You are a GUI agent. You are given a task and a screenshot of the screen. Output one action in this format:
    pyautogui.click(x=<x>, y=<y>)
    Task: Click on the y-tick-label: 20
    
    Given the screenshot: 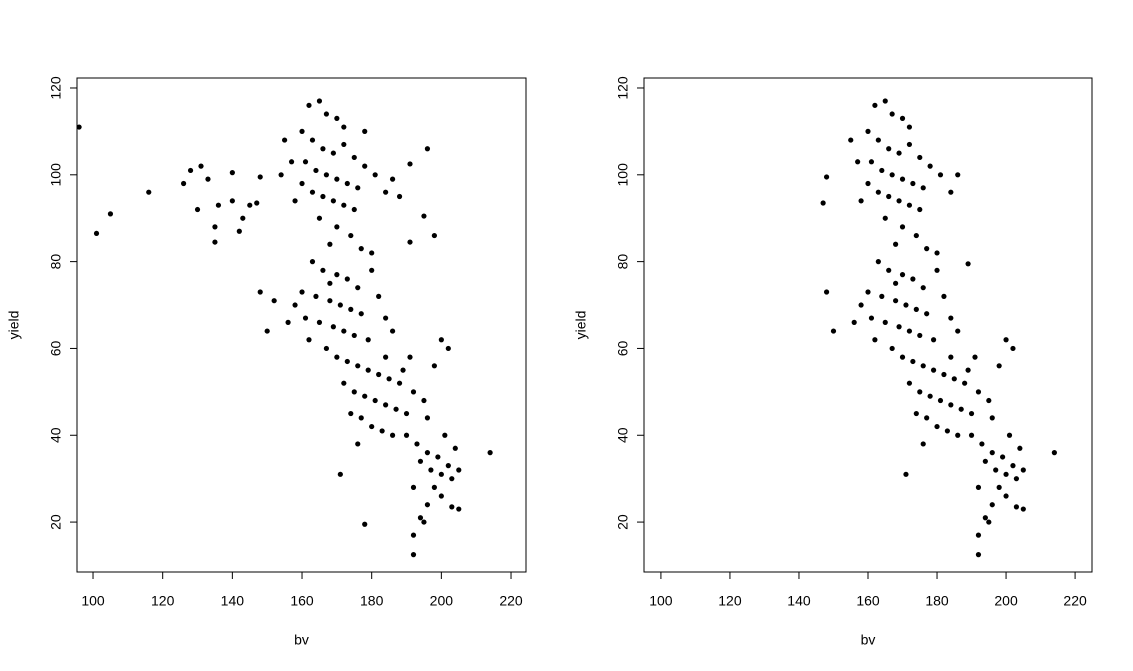 What is the action you would take?
    pyautogui.click(x=623, y=522)
    